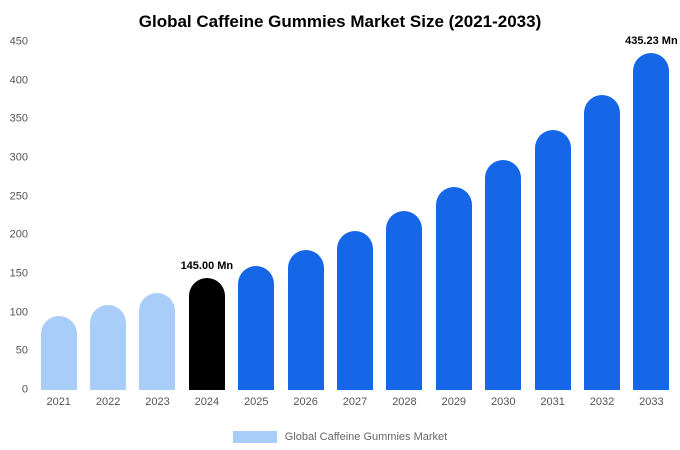 This screenshot has height=450, width=680. Describe the element at coordinates (157, 402) in the screenshot. I see `x-tick-label: 2023` at that location.